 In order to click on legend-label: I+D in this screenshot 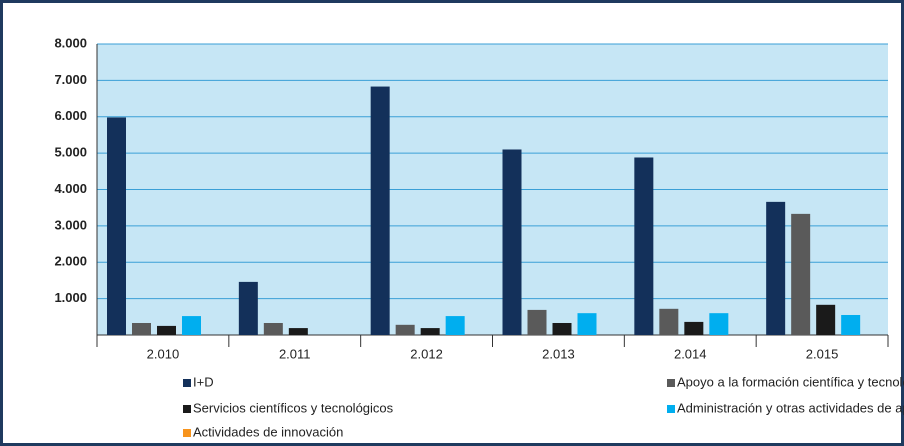, I will do `click(203, 381)`.